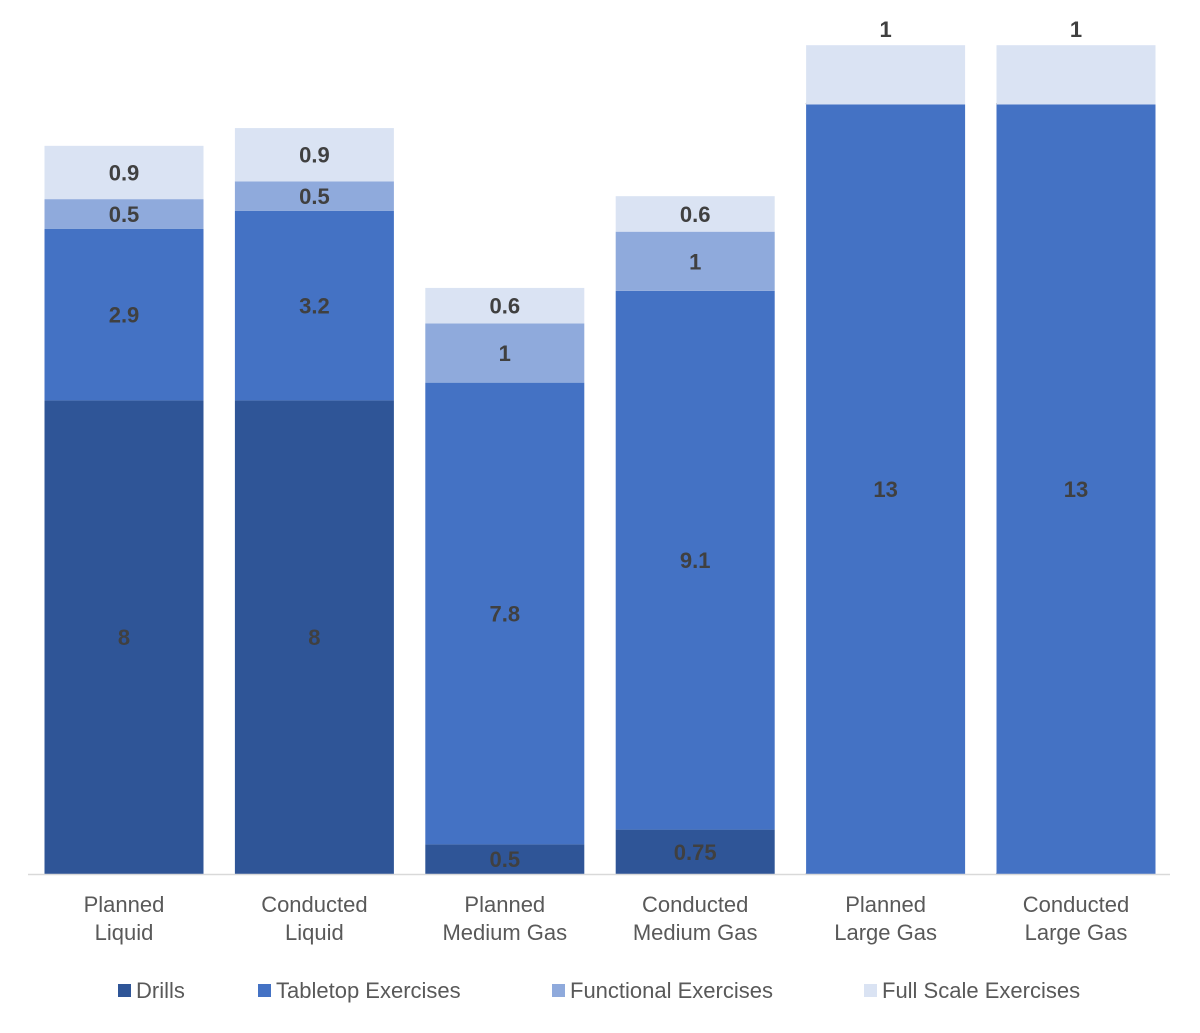 This screenshot has width=1200, height=1033. I want to click on data-label: 2.9, so click(124, 315).